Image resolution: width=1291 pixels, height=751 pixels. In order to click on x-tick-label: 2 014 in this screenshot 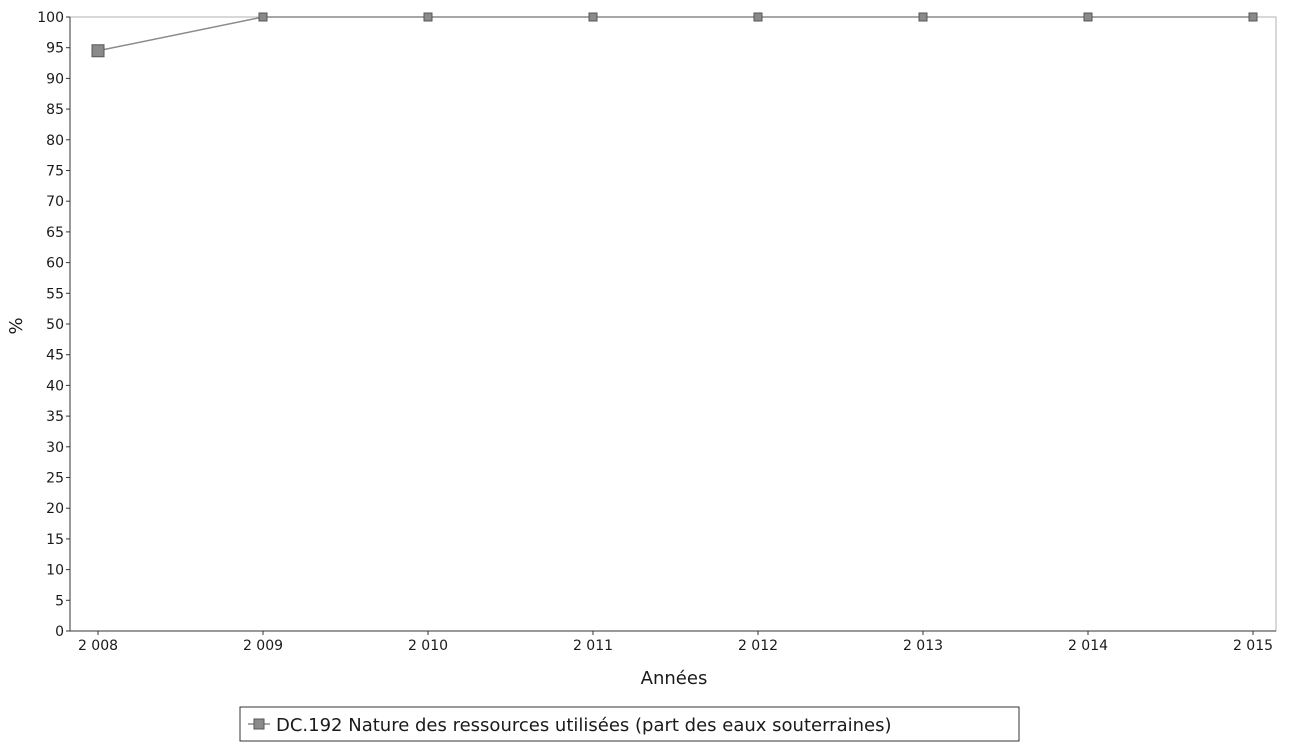, I will do `click(1088, 646)`.